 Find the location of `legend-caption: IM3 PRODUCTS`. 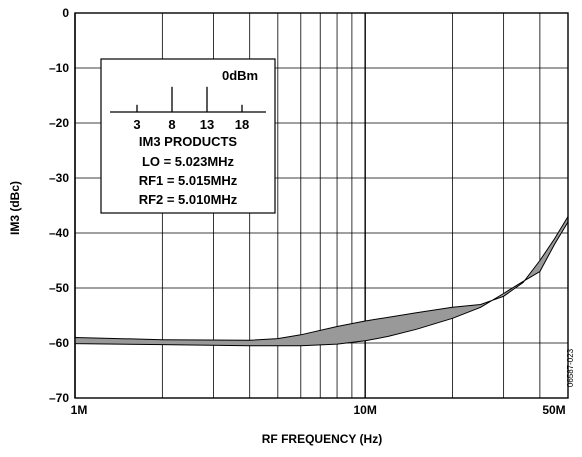

legend-caption: IM3 PRODUCTS is located at coordinates (188, 141).